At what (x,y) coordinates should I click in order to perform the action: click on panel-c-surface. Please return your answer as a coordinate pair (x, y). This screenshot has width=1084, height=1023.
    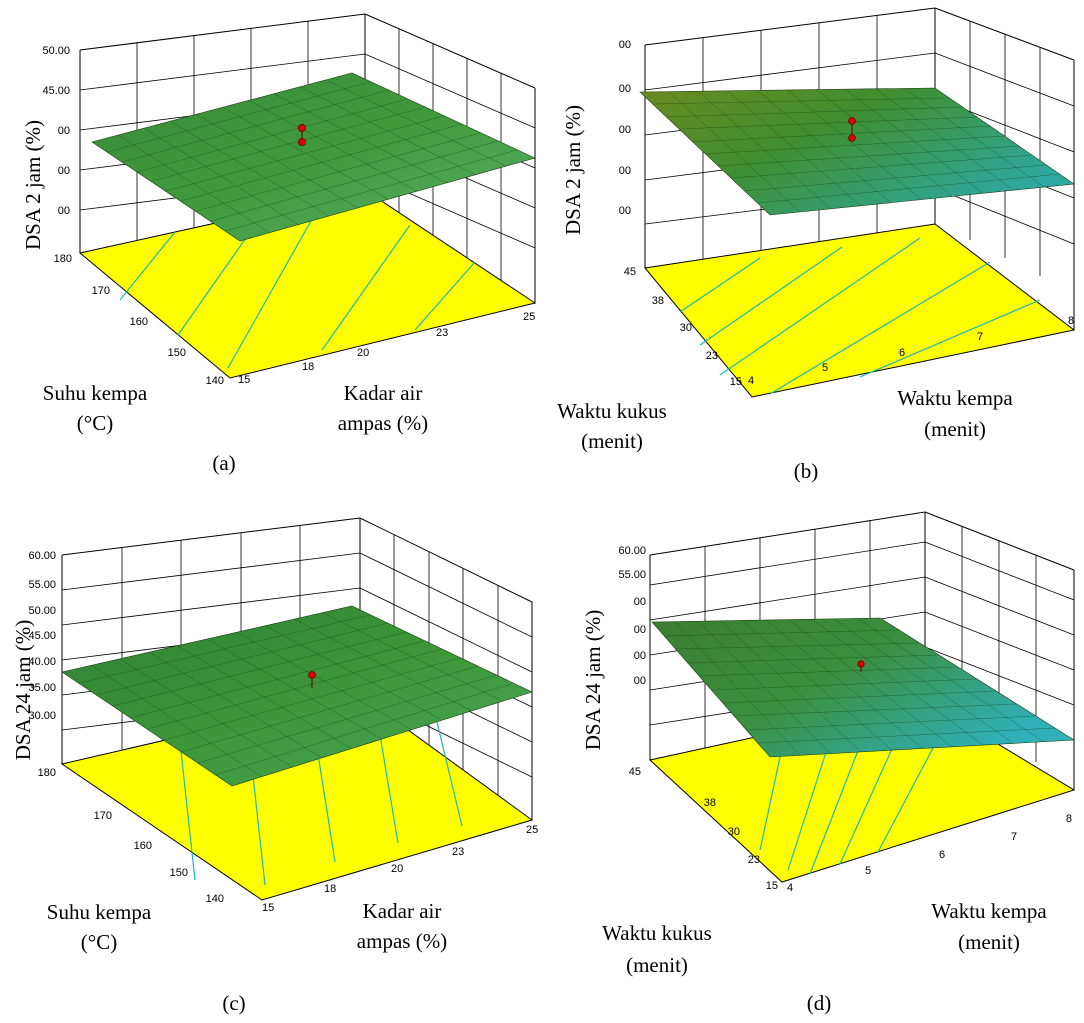
    Looking at the image, I should click on (297, 696).